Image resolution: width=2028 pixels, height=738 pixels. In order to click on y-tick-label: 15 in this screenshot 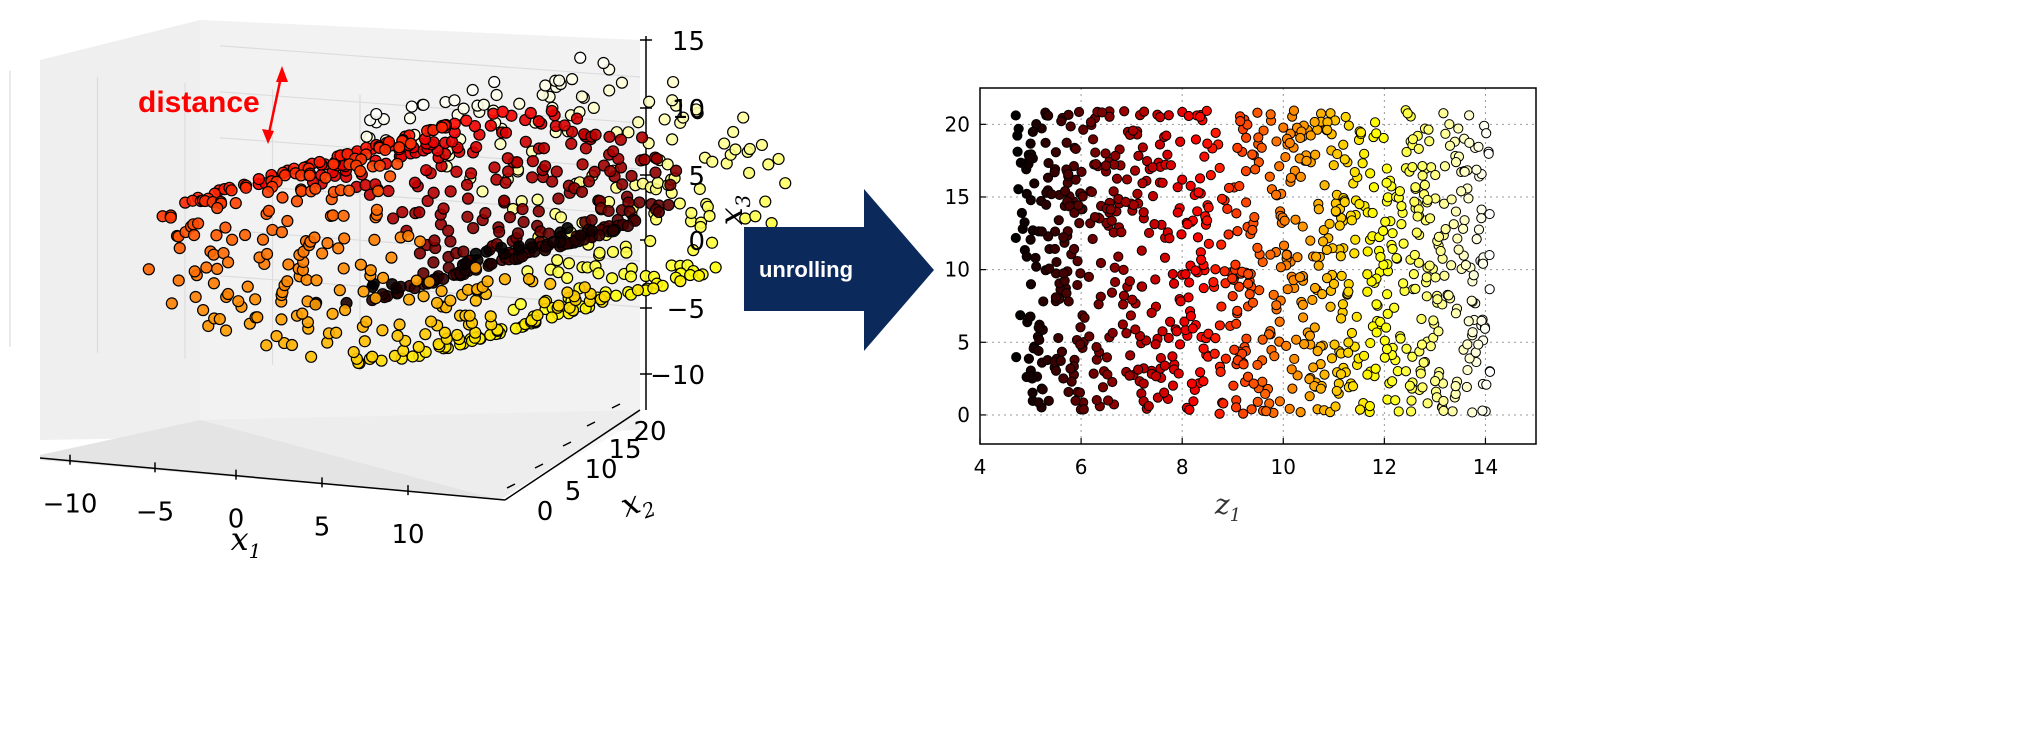, I will do `click(957, 197)`.